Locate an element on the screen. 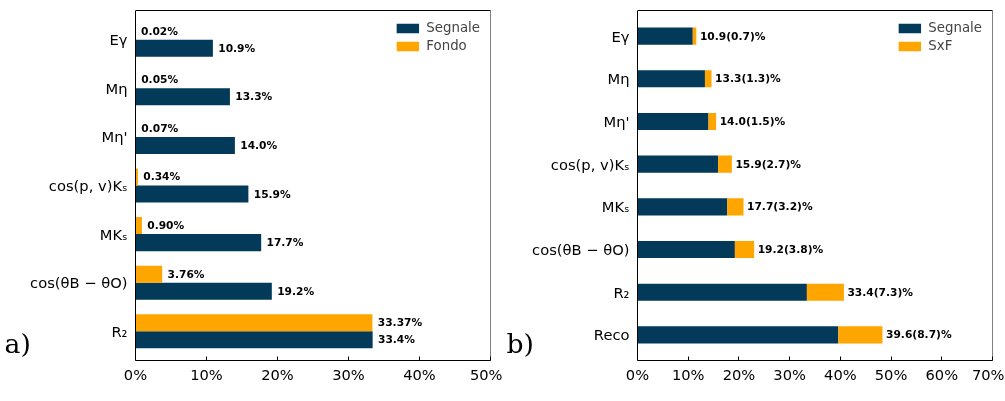 This screenshot has width=1005, height=401. text: b) is located at coordinates (520, 343).